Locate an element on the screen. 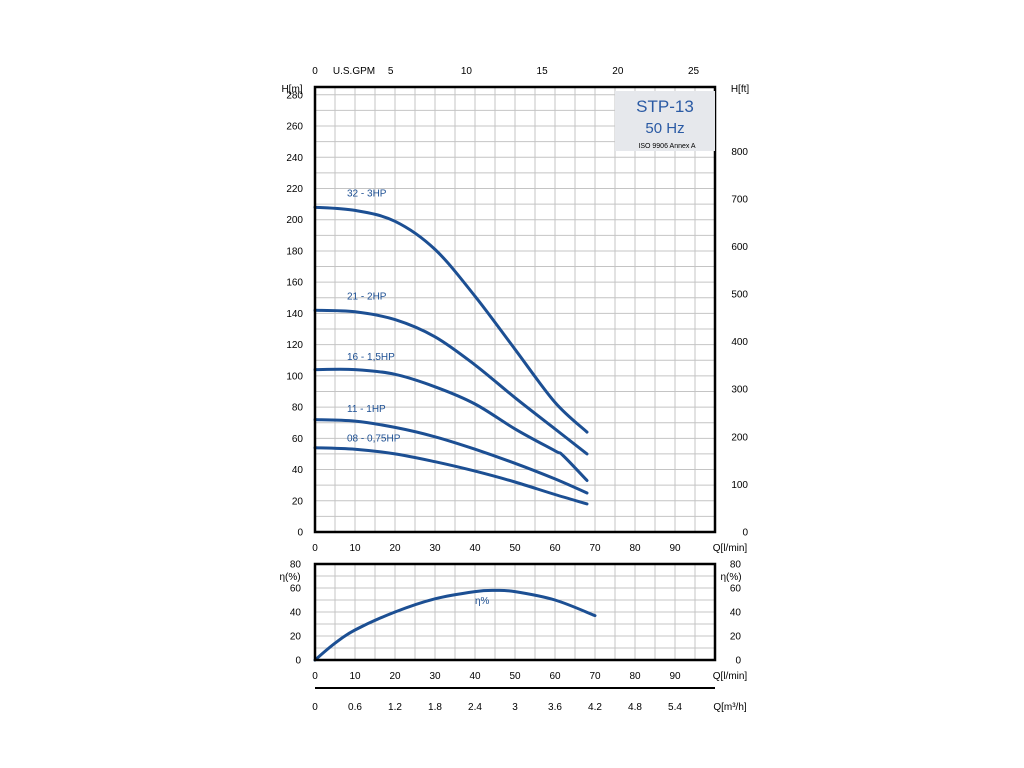 The width and height of the screenshot is (1024, 768). eff-y-left-tick-label: 0 is located at coordinates (298, 661).